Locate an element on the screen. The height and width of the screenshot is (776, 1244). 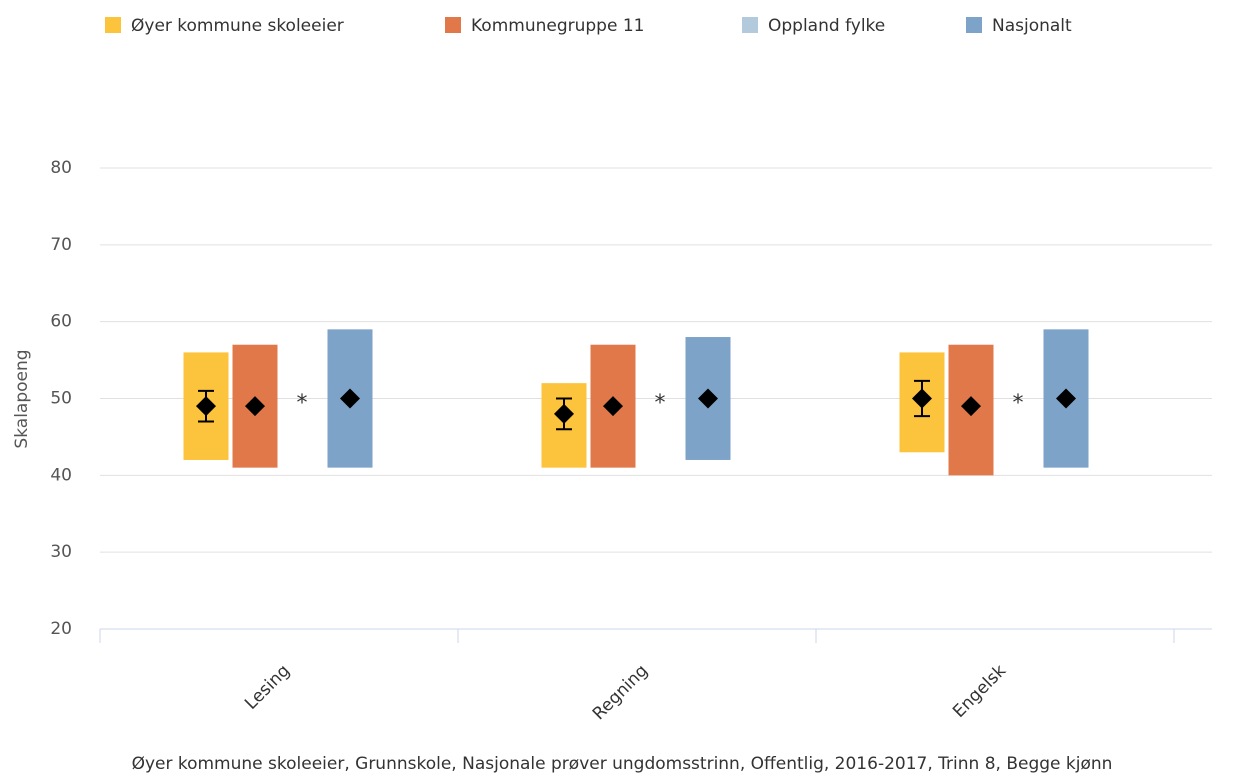
legend-label: Nasjonalt is located at coordinates (1032, 26).